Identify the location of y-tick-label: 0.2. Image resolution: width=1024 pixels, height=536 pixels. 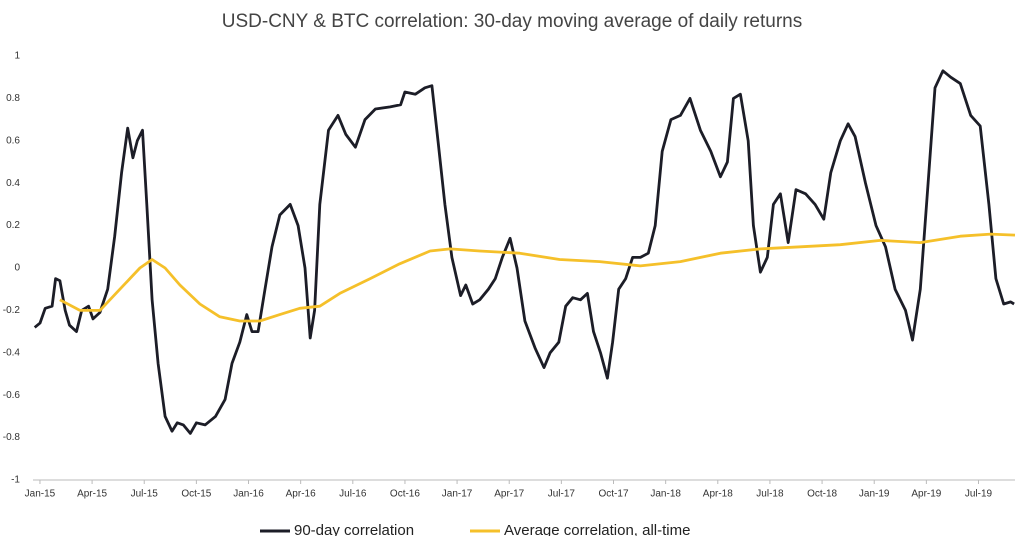
(13, 225).